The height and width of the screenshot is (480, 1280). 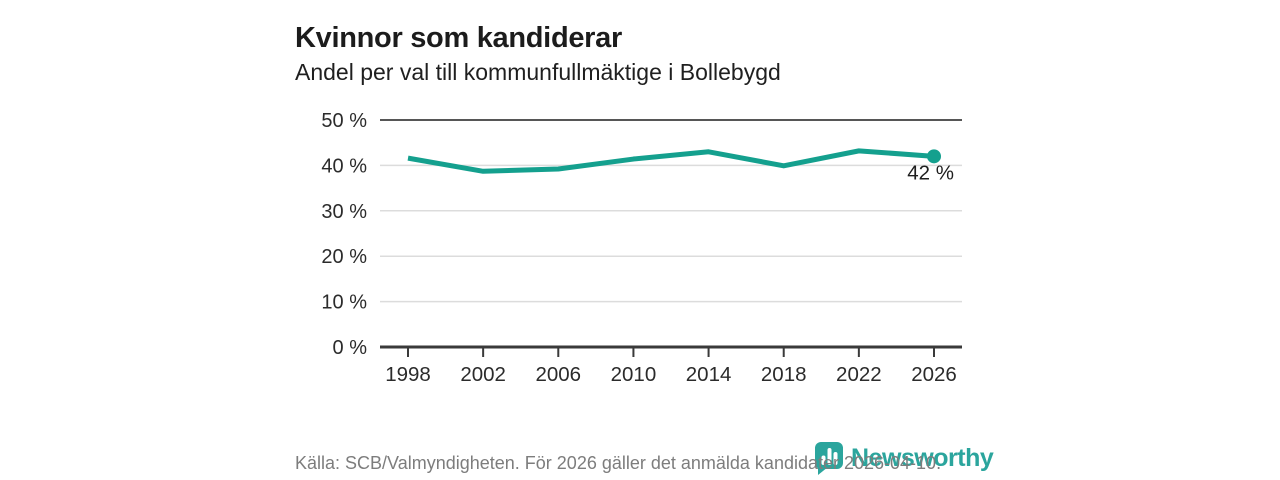 What do you see at coordinates (408, 374) in the screenshot?
I see `x-tick-label: 1998` at bounding box center [408, 374].